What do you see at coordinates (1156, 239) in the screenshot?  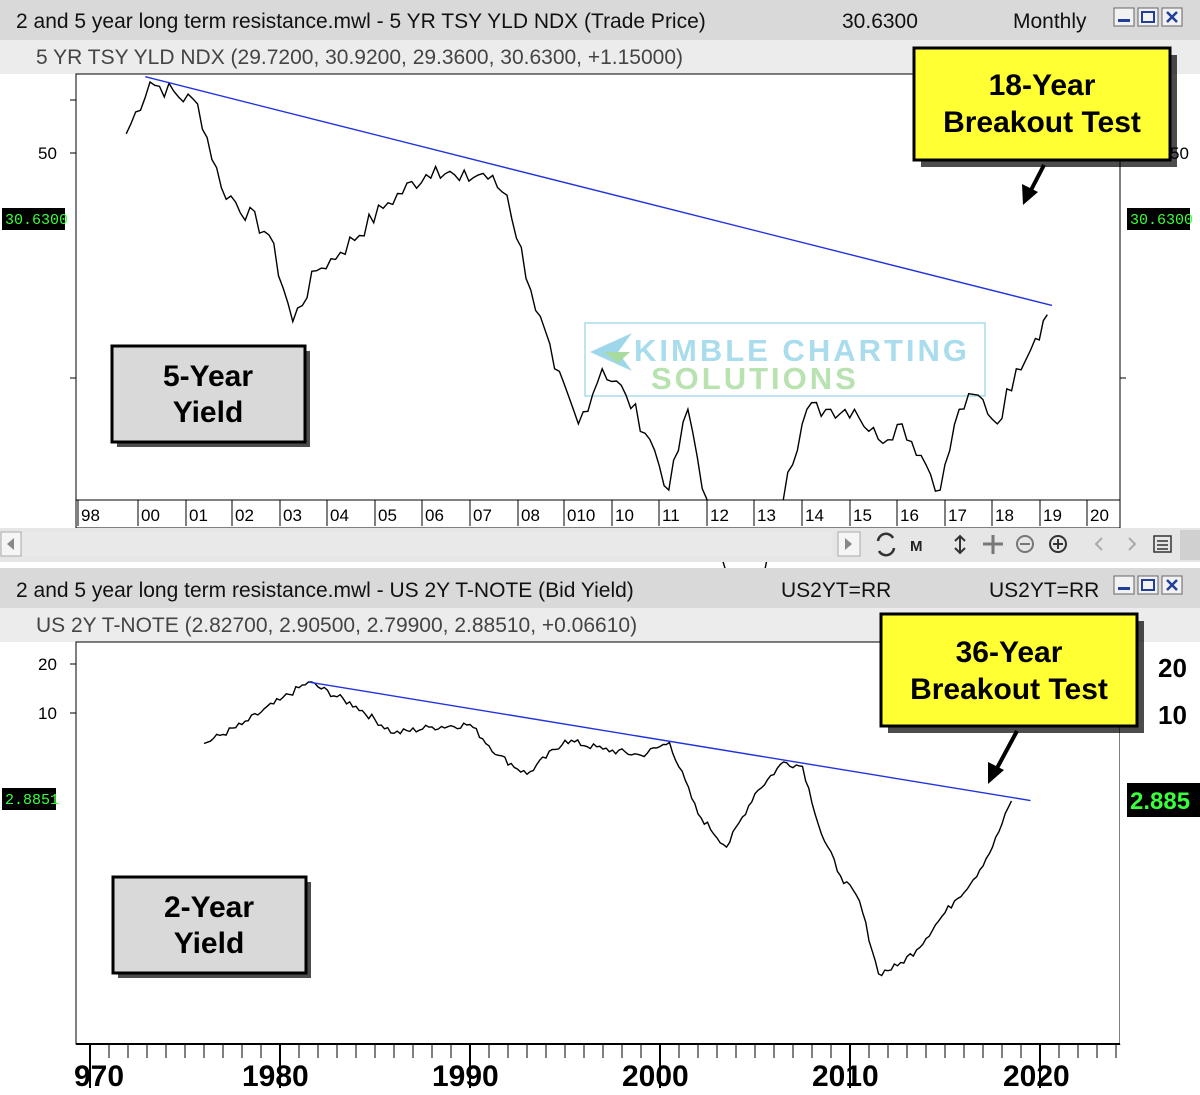 I see `top-right-axis: 50 30.6300` at bounding box center [1156, 239].